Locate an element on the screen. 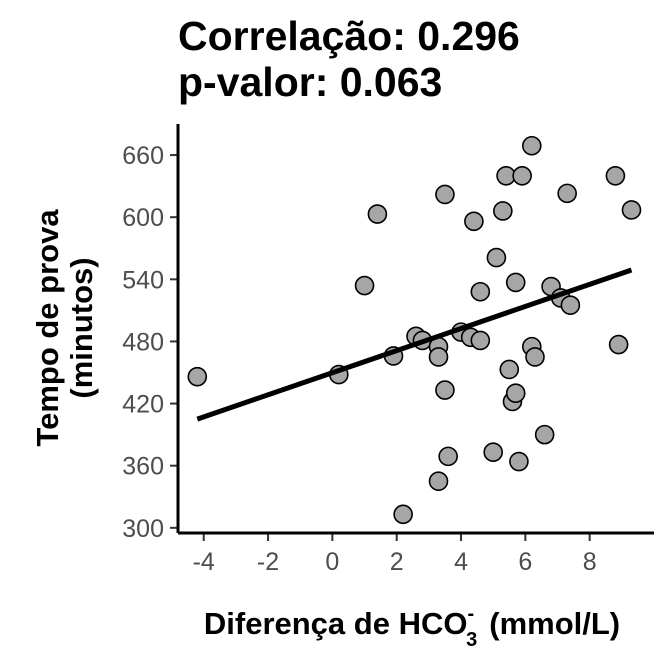 Image resolution: width=672 pixels, height=672 pixels. y-tick-label: 300 is located at coordinates (143, 529).